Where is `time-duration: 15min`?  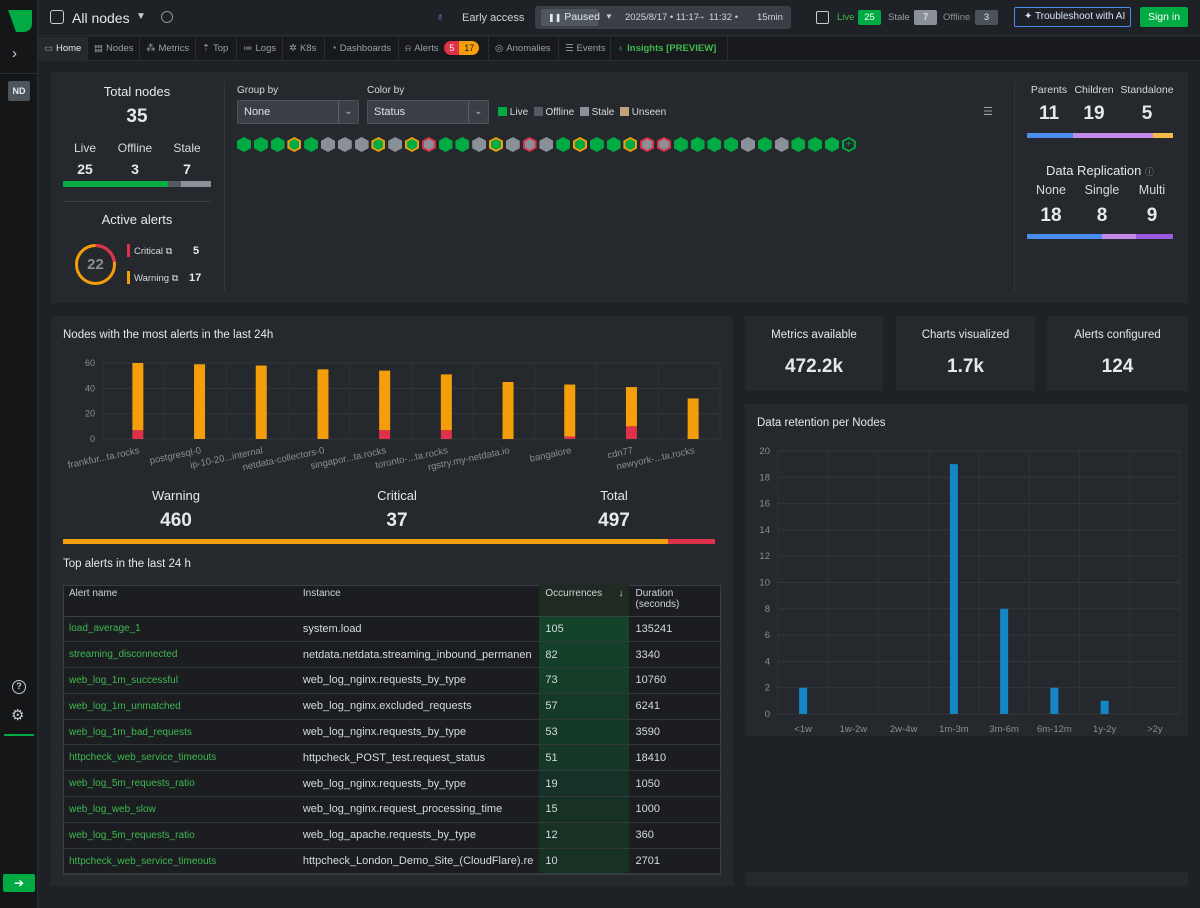 time-duration: 15min is located at coordinates (770, 17).